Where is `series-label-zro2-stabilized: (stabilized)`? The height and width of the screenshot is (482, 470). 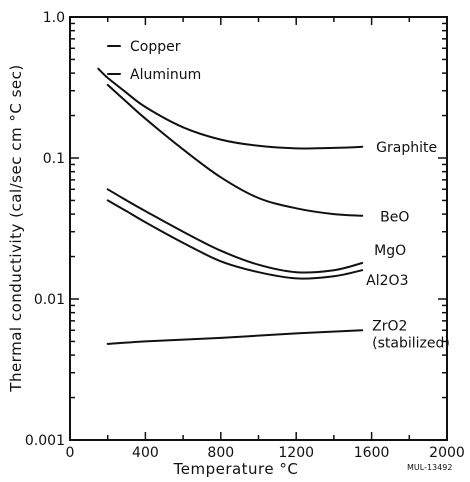 series-label-zro2-stabilized: (stabilized) is located at coordinates (411, 343).